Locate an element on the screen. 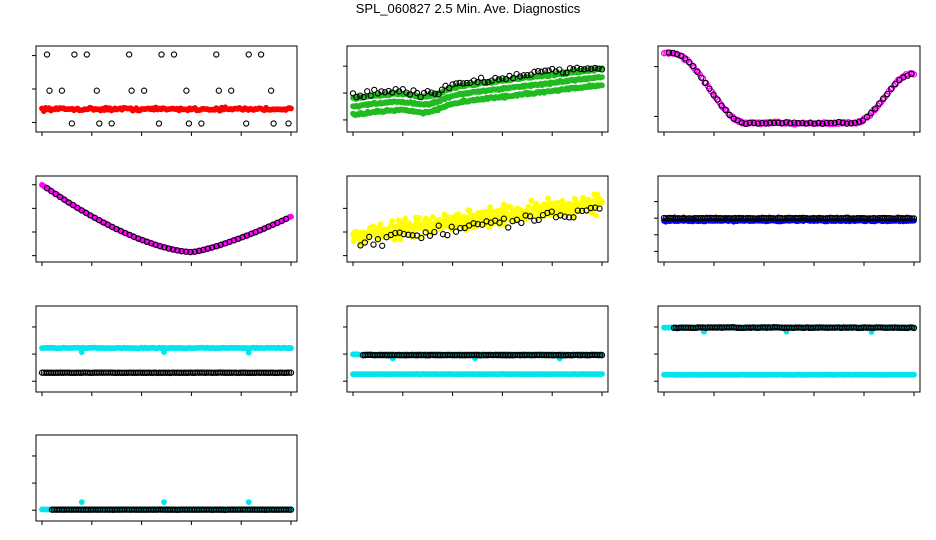 The width and height of the screenshot is (936, 540). series-licor-temperature is located at coordinates (789, 88).